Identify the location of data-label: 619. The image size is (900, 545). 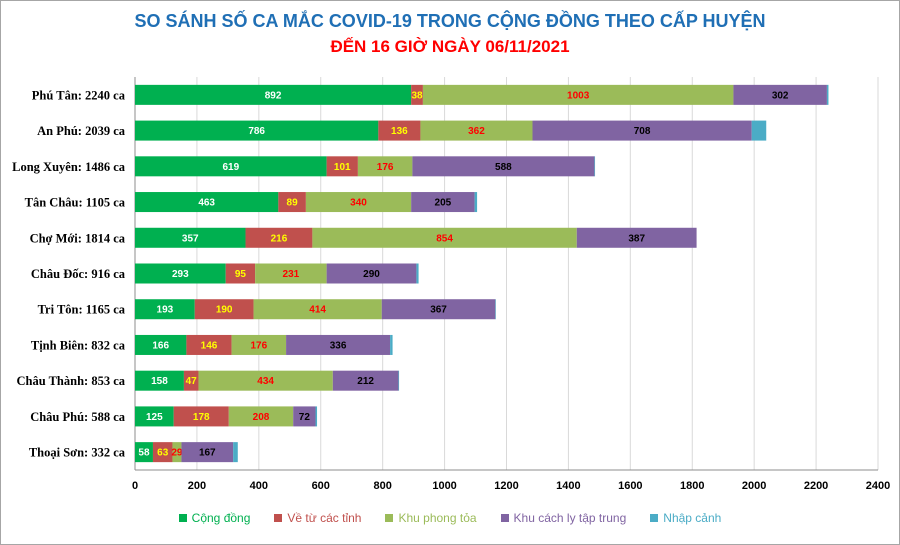
(230, 167).